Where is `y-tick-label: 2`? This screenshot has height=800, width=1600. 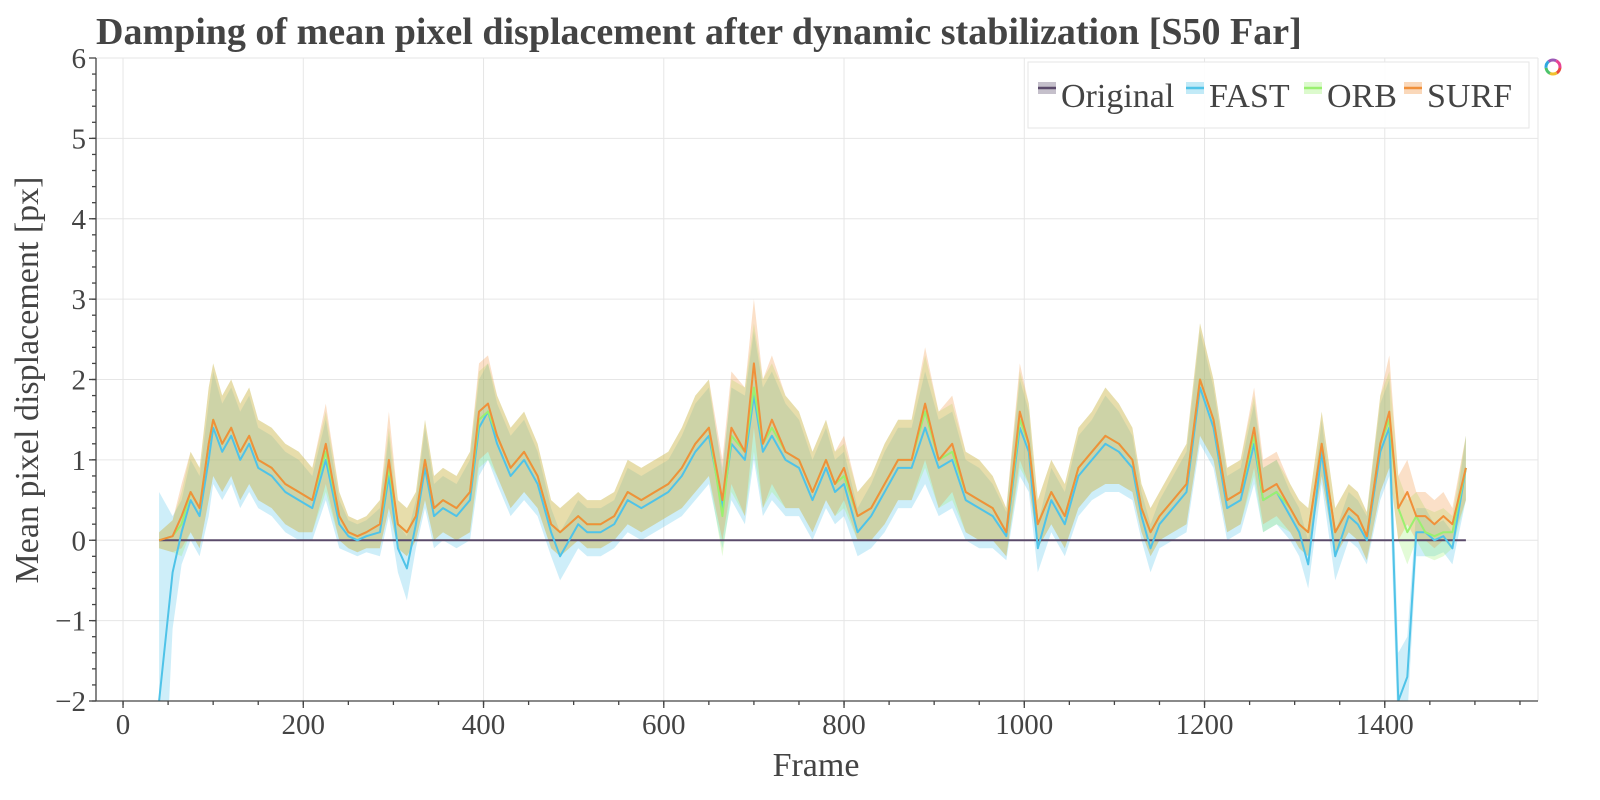 y-tick-label: 2 is located at coordinates (79, 381).